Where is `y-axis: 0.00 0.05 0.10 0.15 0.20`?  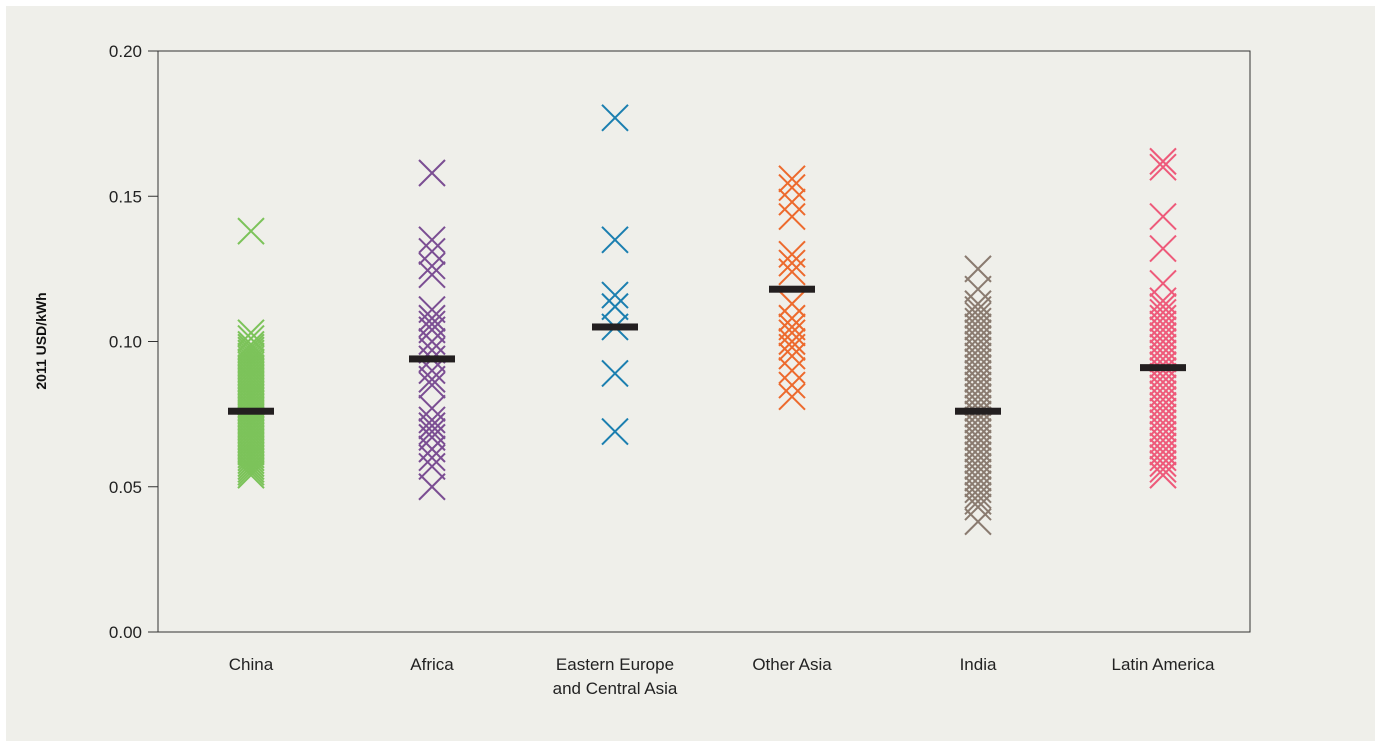 y-axis: 0.00 0.05 0.10 0.15 0.20 is located at coordinates (133, 342).